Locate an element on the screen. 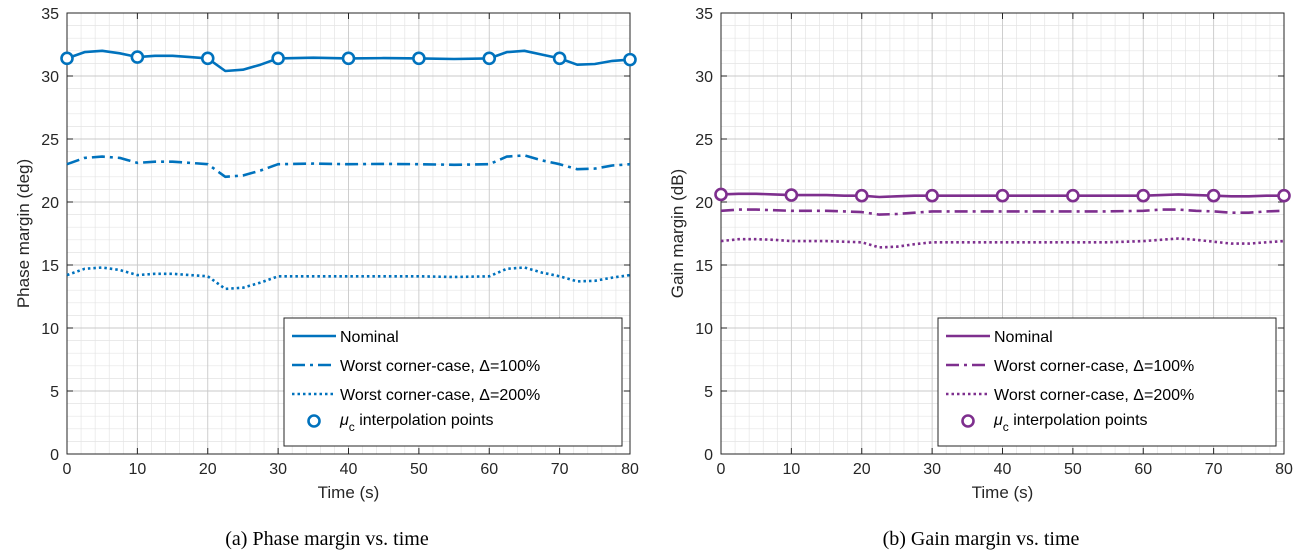 The width and height of the screenshot is (1308, 556). caption-gain-margin: (b) Gain margin vs. time is located at coordinates (981, 539).